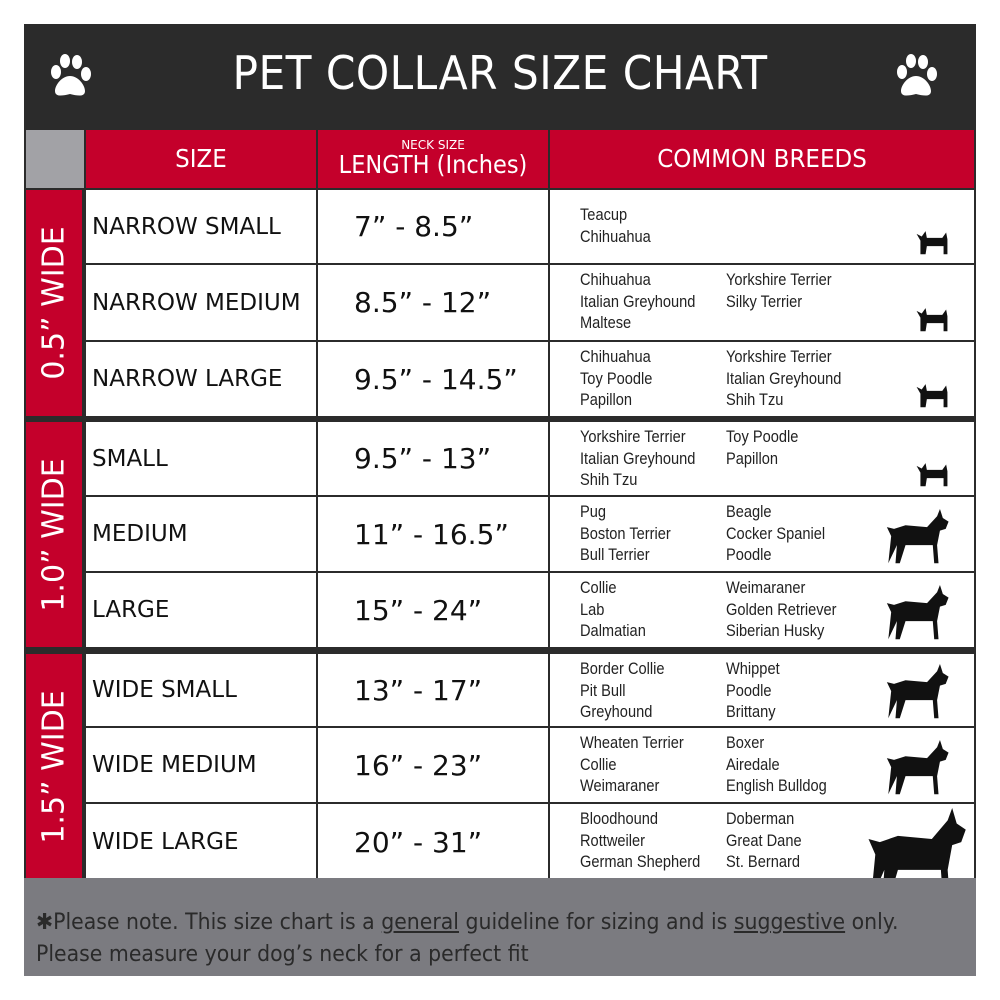 This screenshot has height=1000, width=1000. I want to click on table-cell-size: WIDE LARGE, so click(201, 842).